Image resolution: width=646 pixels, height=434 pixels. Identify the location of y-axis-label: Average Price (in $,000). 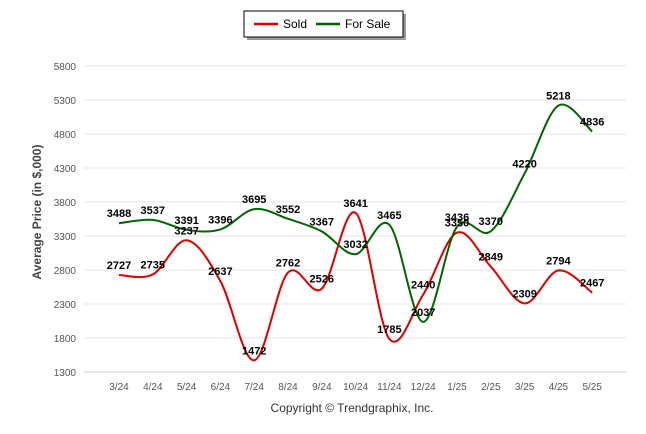
(37, 212).